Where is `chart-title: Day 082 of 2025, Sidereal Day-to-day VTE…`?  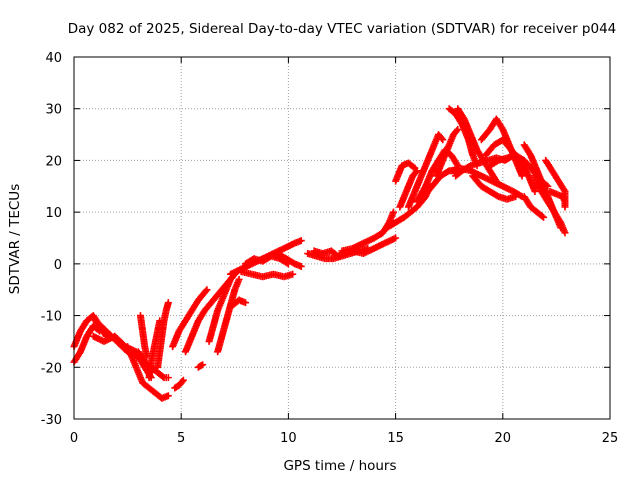
chart-title: Day 082 of 2025, Sidereal Day-to-day VTE… is located at coordinates (342, 29).